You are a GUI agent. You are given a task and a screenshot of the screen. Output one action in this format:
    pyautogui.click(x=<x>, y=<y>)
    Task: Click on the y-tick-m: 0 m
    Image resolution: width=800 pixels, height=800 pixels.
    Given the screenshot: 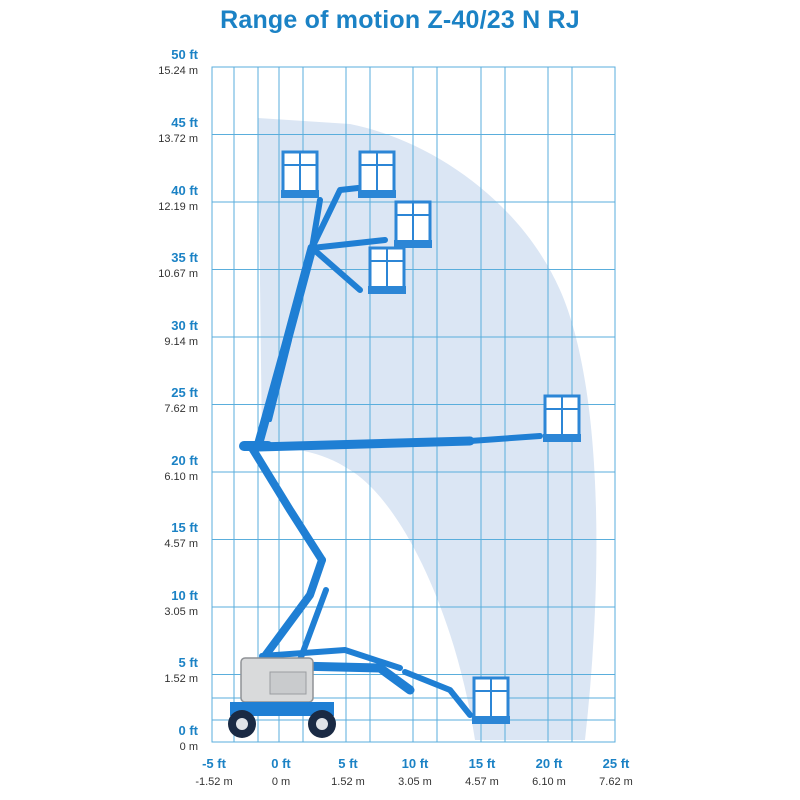 What is the action you would take?
    pyautogui.click(x=189, y=747)
    